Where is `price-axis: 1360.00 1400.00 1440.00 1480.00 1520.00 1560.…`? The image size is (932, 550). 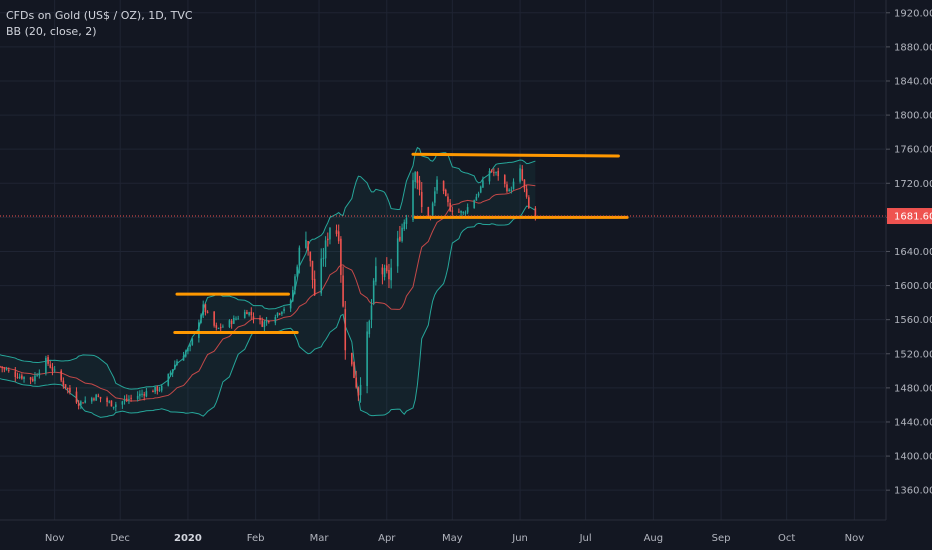
price-axis: 1360.00 1400.00 1440.00 1480.00 1520.00 1560.… is located at coordinates (908, 275).